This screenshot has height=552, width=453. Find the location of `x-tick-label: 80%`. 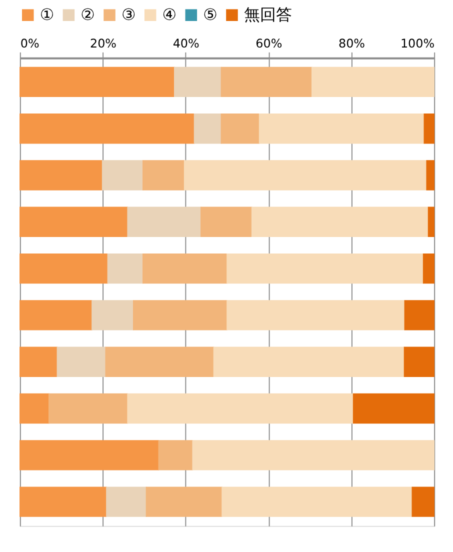

x-tick-label: 80% is located at coordinates (352, 43).